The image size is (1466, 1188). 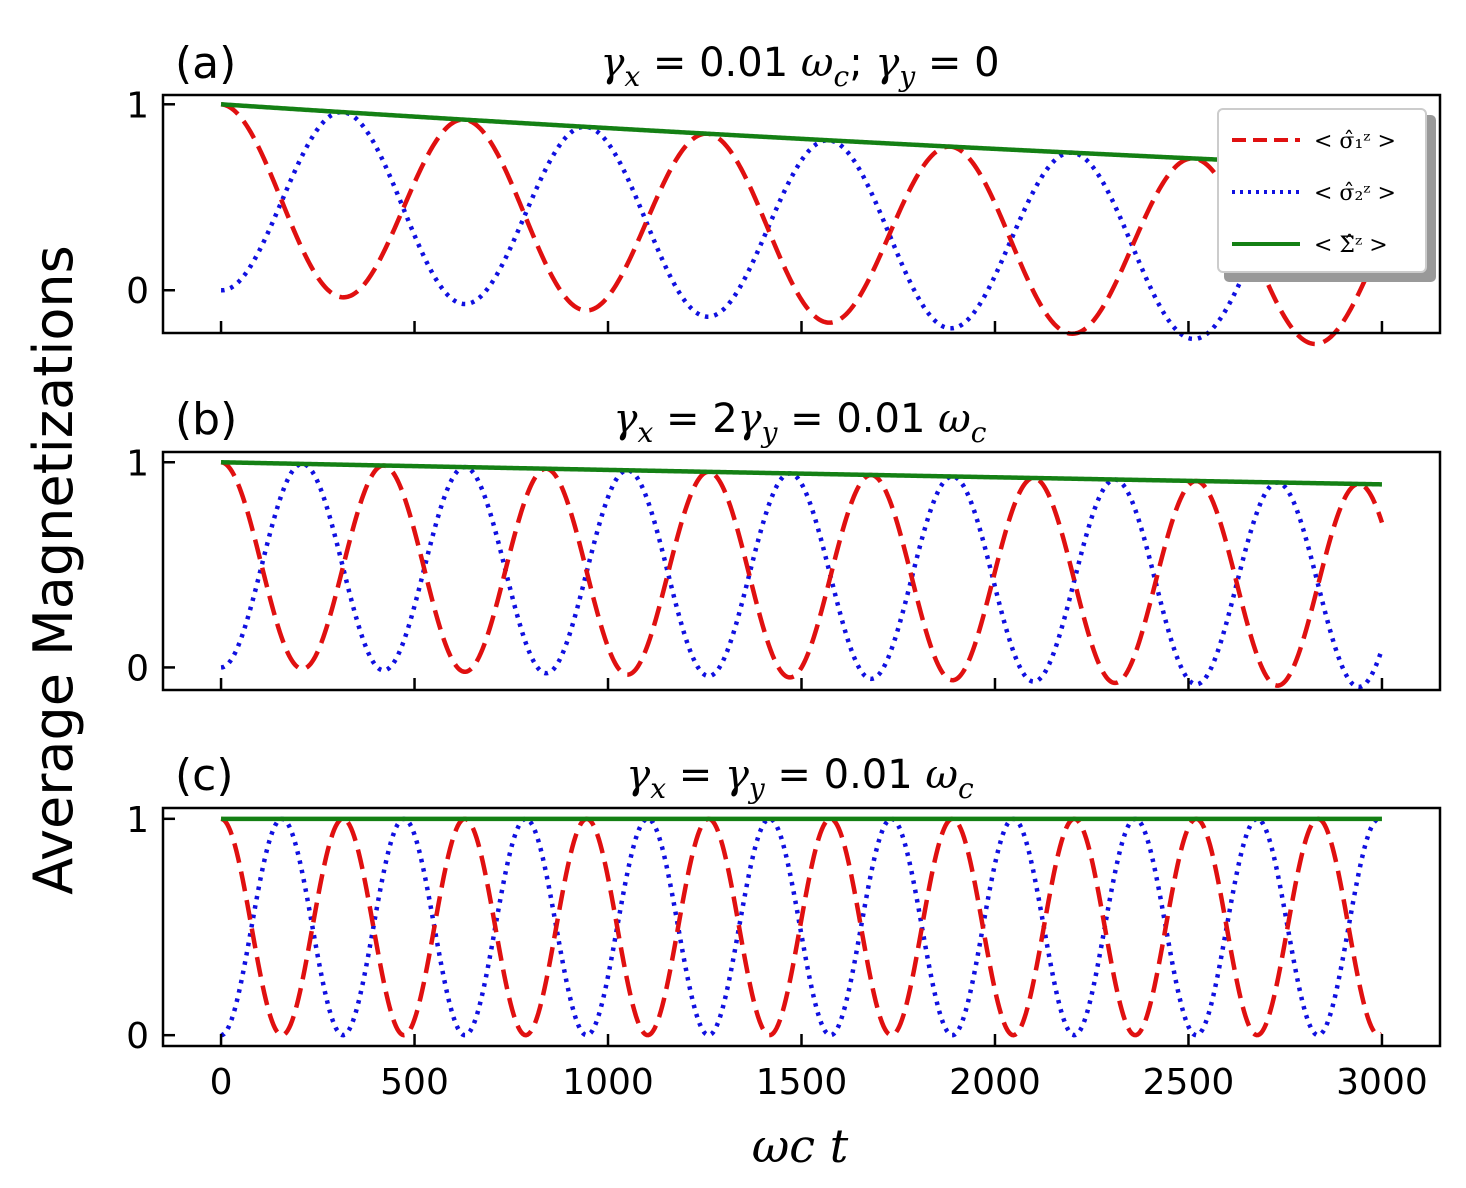 I want to click on panel-a-title: γx = 0.01 ωc; γy = 0, so click(x=799, y=66).